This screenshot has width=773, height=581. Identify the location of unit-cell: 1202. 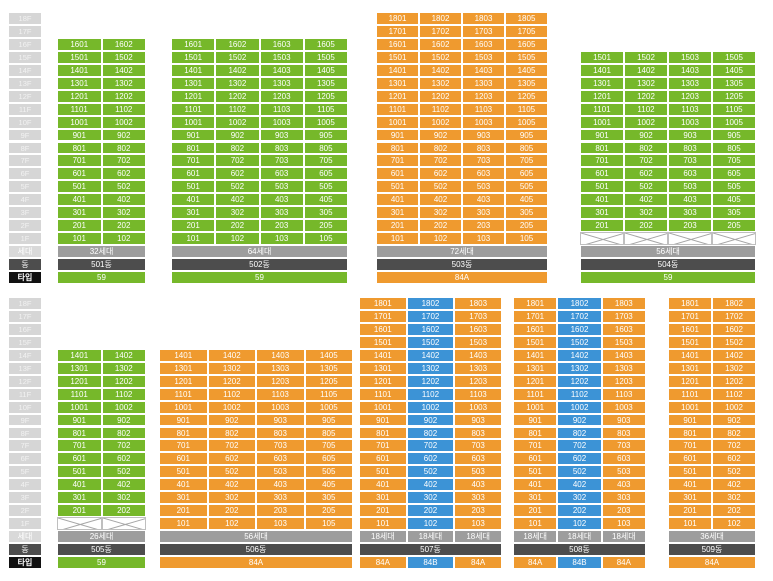
(237, 96).